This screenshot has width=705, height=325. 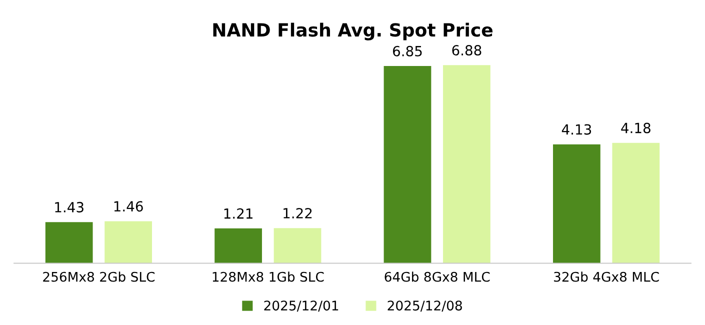 What do you see at coordinates (268, 277) in the screenshot?
I see `x-tick-label: 128Mx8 1Gb SLC` at bounding box center [268, 277].